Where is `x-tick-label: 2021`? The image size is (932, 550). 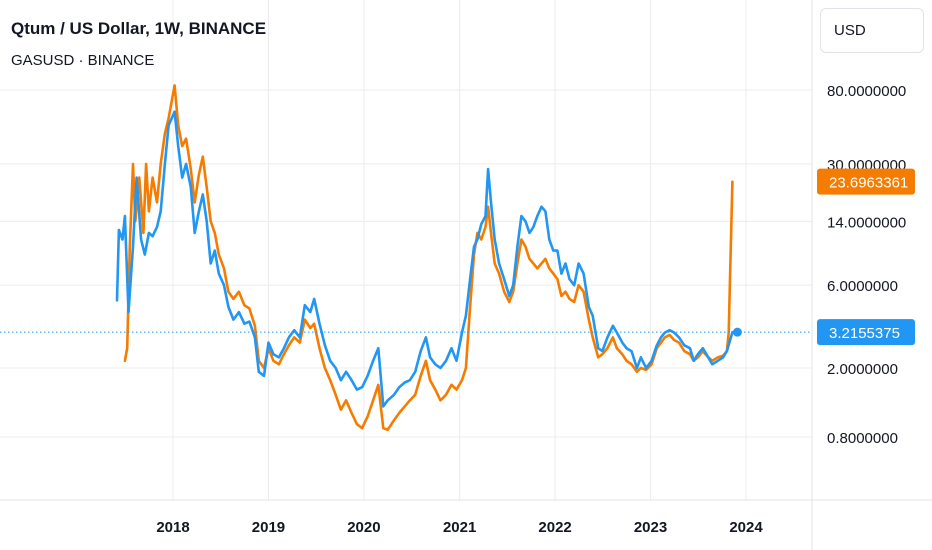
x-tick-label: 2021 is located at coordinates (459, 527).